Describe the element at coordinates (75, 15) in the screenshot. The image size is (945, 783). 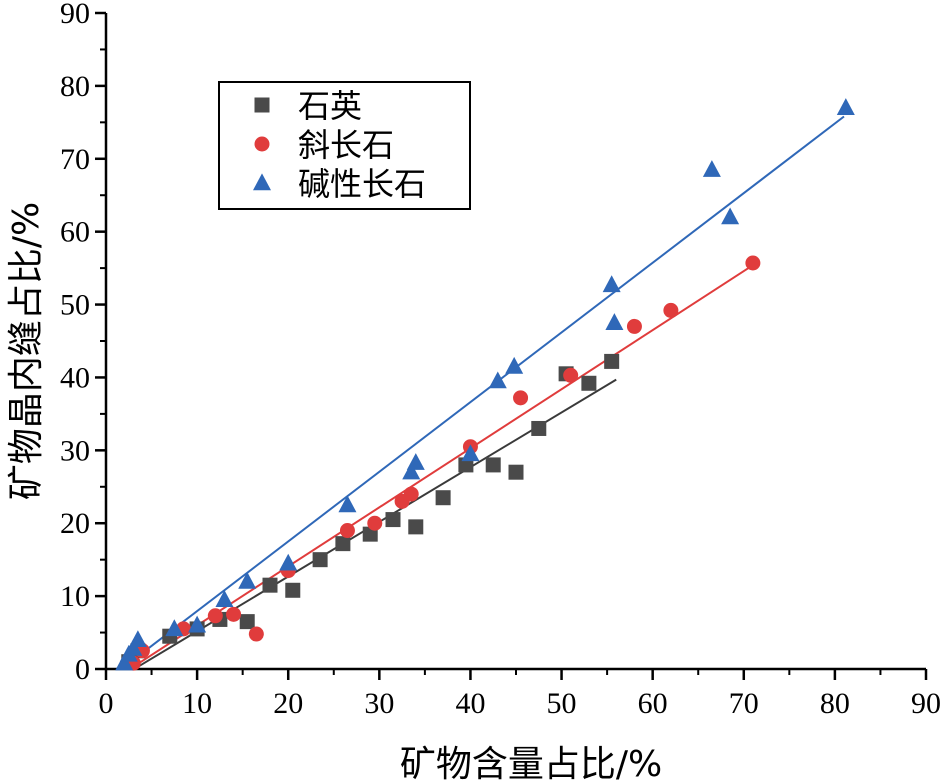
I see `y-tick-label: 90` at that location.